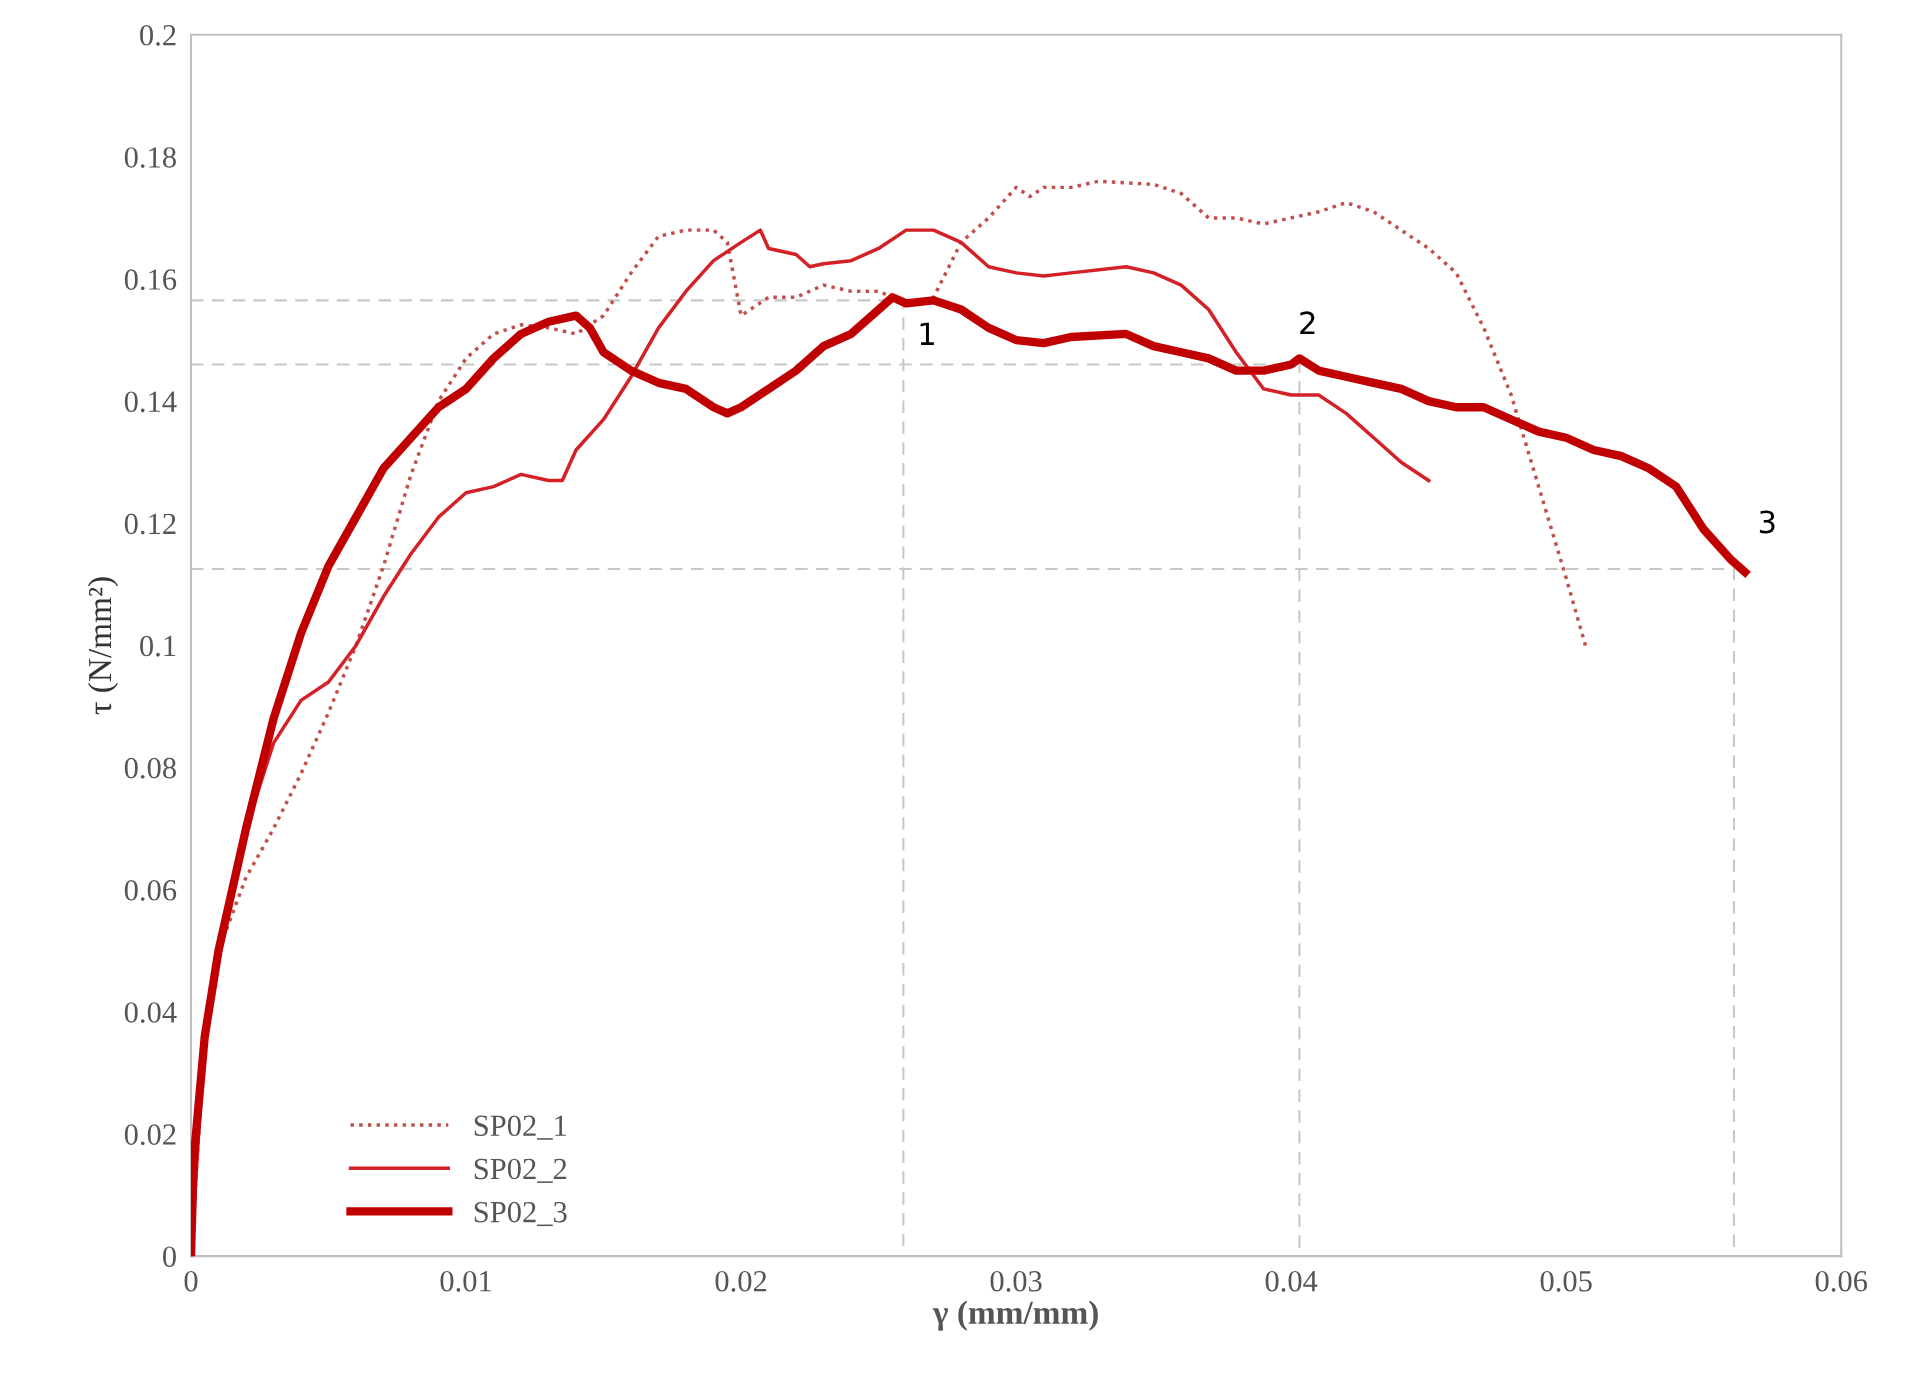 The height and width of the screenshot is (1388, 1910). What do you see at coordinates (1291, 1281) in the screenshot?
I see `x-tick-label: 0.04` at bounding box center [1291, 1281].